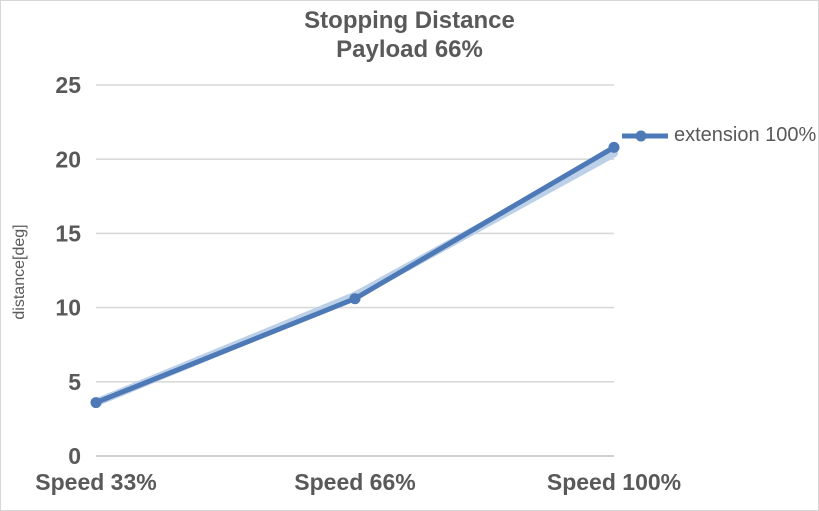 Image resolution: width=819 pixels, height=511 pixels. Describe the element at coordinates (68, 85) in the screenshot. I see `y-axis-tick-label: 25` at that location.